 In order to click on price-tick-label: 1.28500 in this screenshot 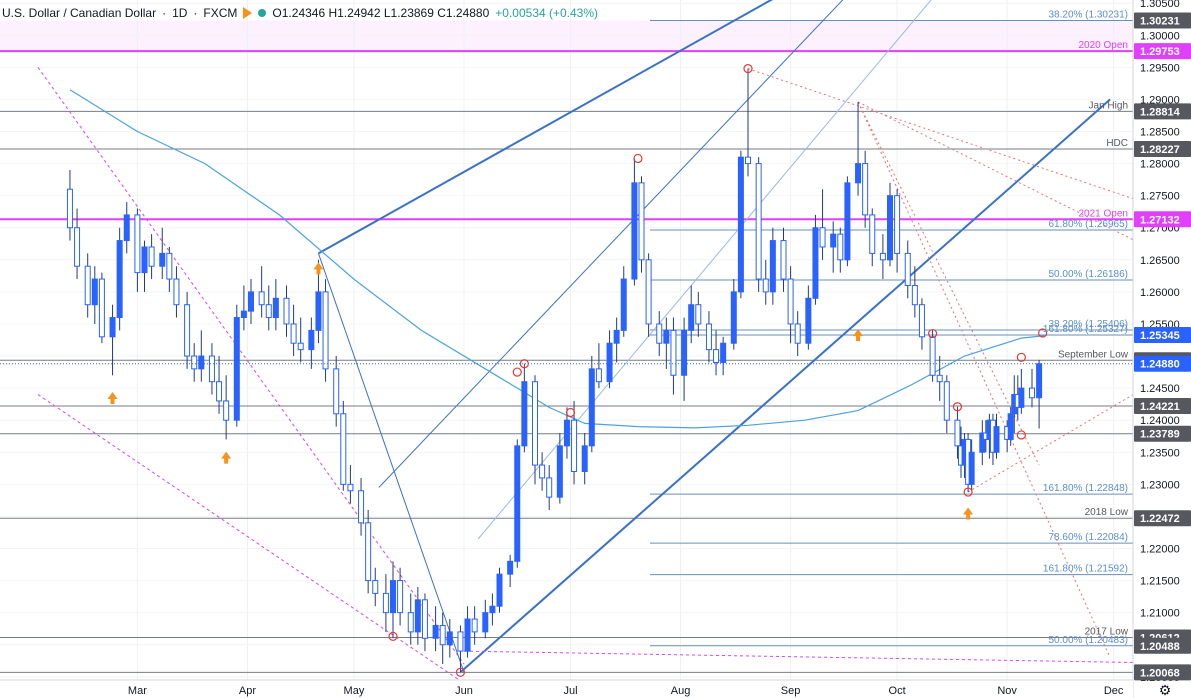, I will do `click(1160, 133)`.